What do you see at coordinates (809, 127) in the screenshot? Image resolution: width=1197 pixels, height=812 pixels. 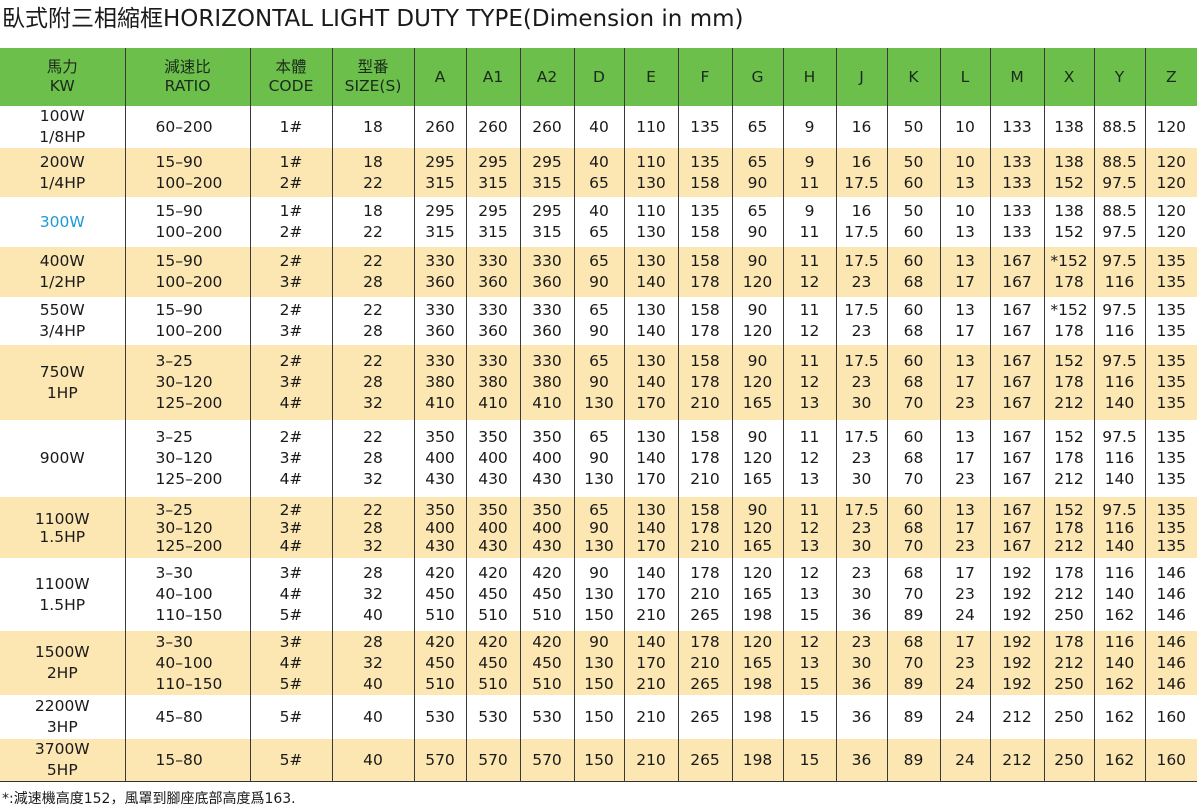 I see `table-cell: 9` at bounding box center [809, 127].